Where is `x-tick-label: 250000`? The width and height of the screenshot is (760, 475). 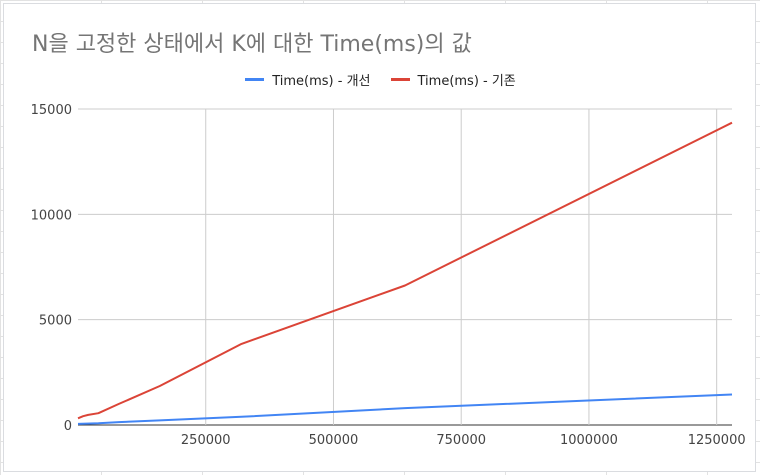
x-tick-label: 250000 is located at coordinates (206, 440).